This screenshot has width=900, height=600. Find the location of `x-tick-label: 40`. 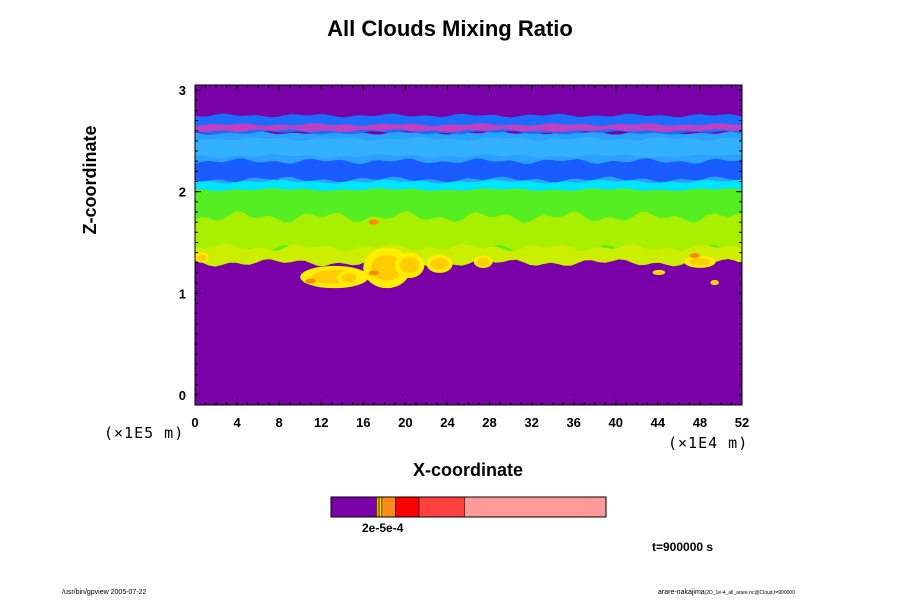

x-tick-label: 40 is located at coordinates (616, 422).